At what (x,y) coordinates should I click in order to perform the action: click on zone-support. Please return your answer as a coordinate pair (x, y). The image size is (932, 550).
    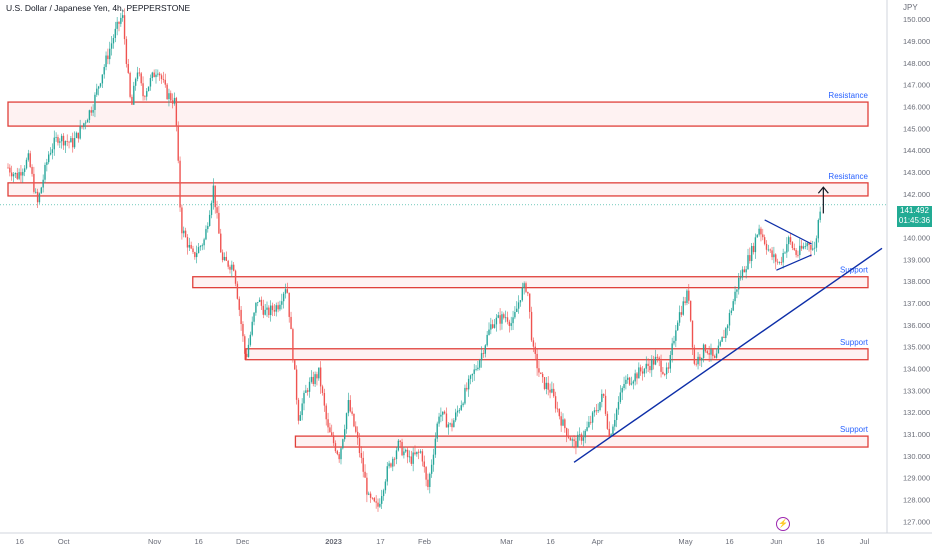
    Looking at the image, I should click on (556, 354).